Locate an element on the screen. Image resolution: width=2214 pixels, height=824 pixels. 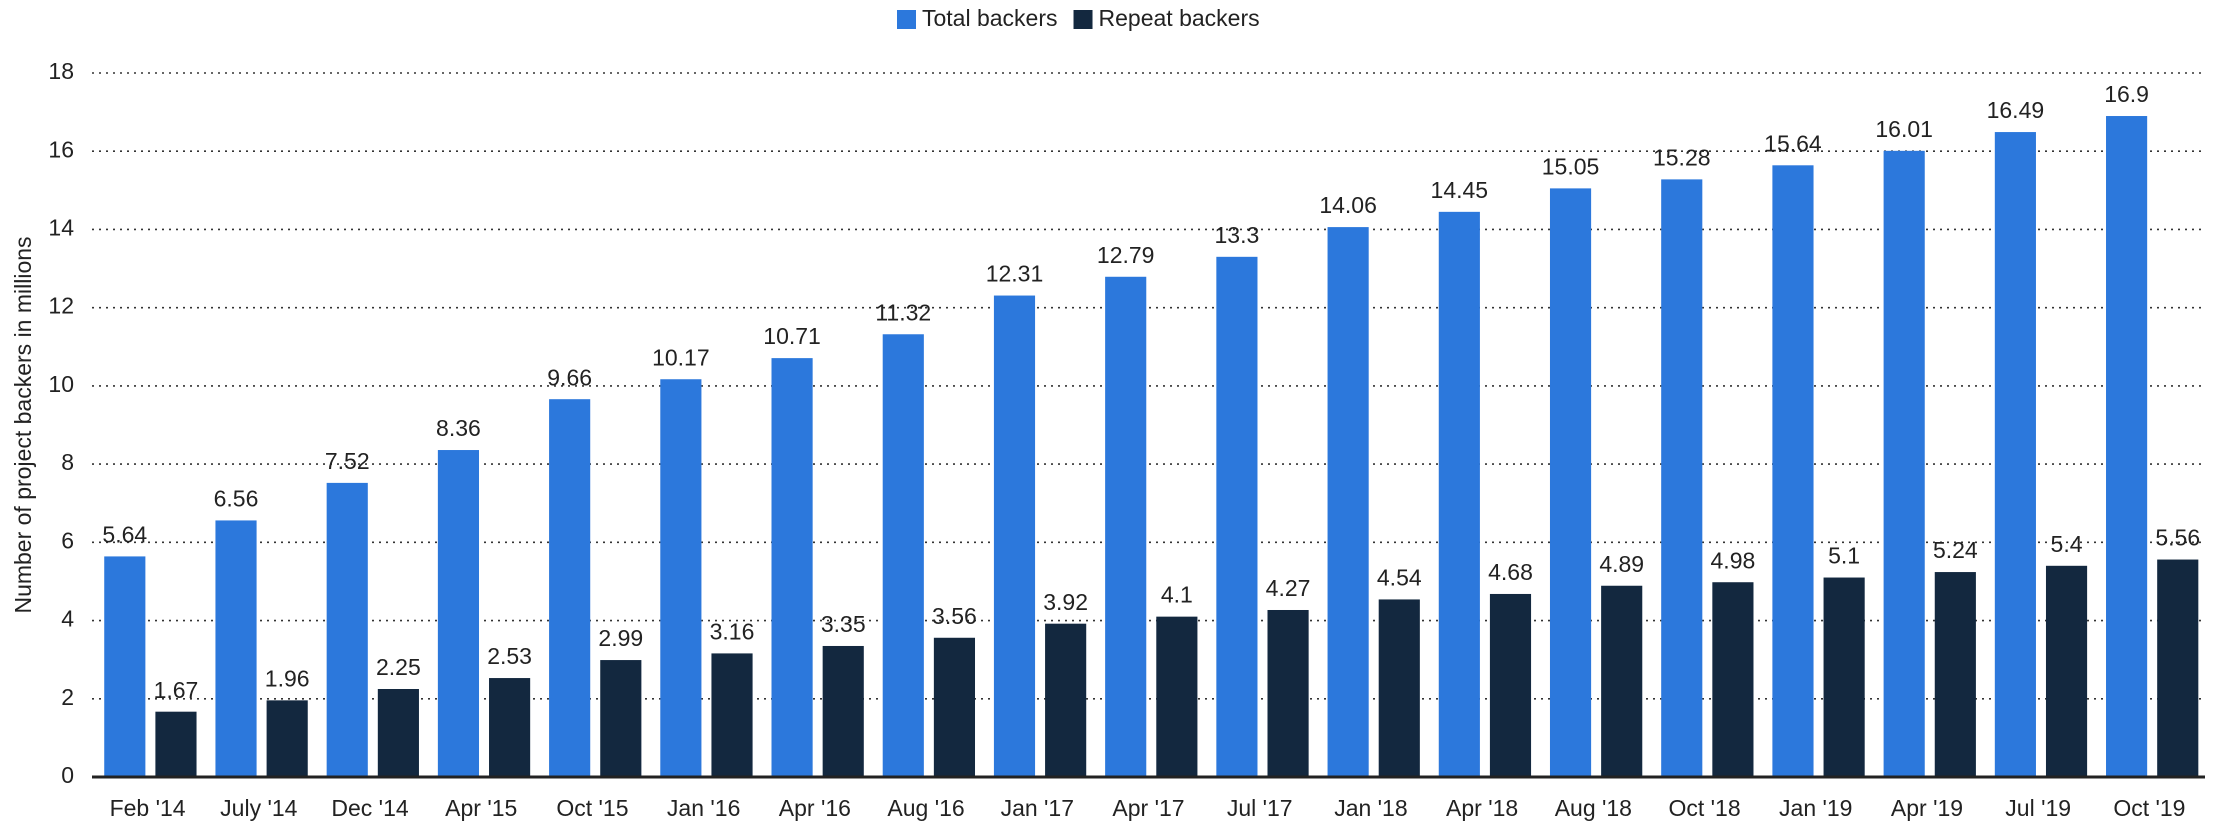
data-label: 15.64 is located at coordinates (1793, 143).